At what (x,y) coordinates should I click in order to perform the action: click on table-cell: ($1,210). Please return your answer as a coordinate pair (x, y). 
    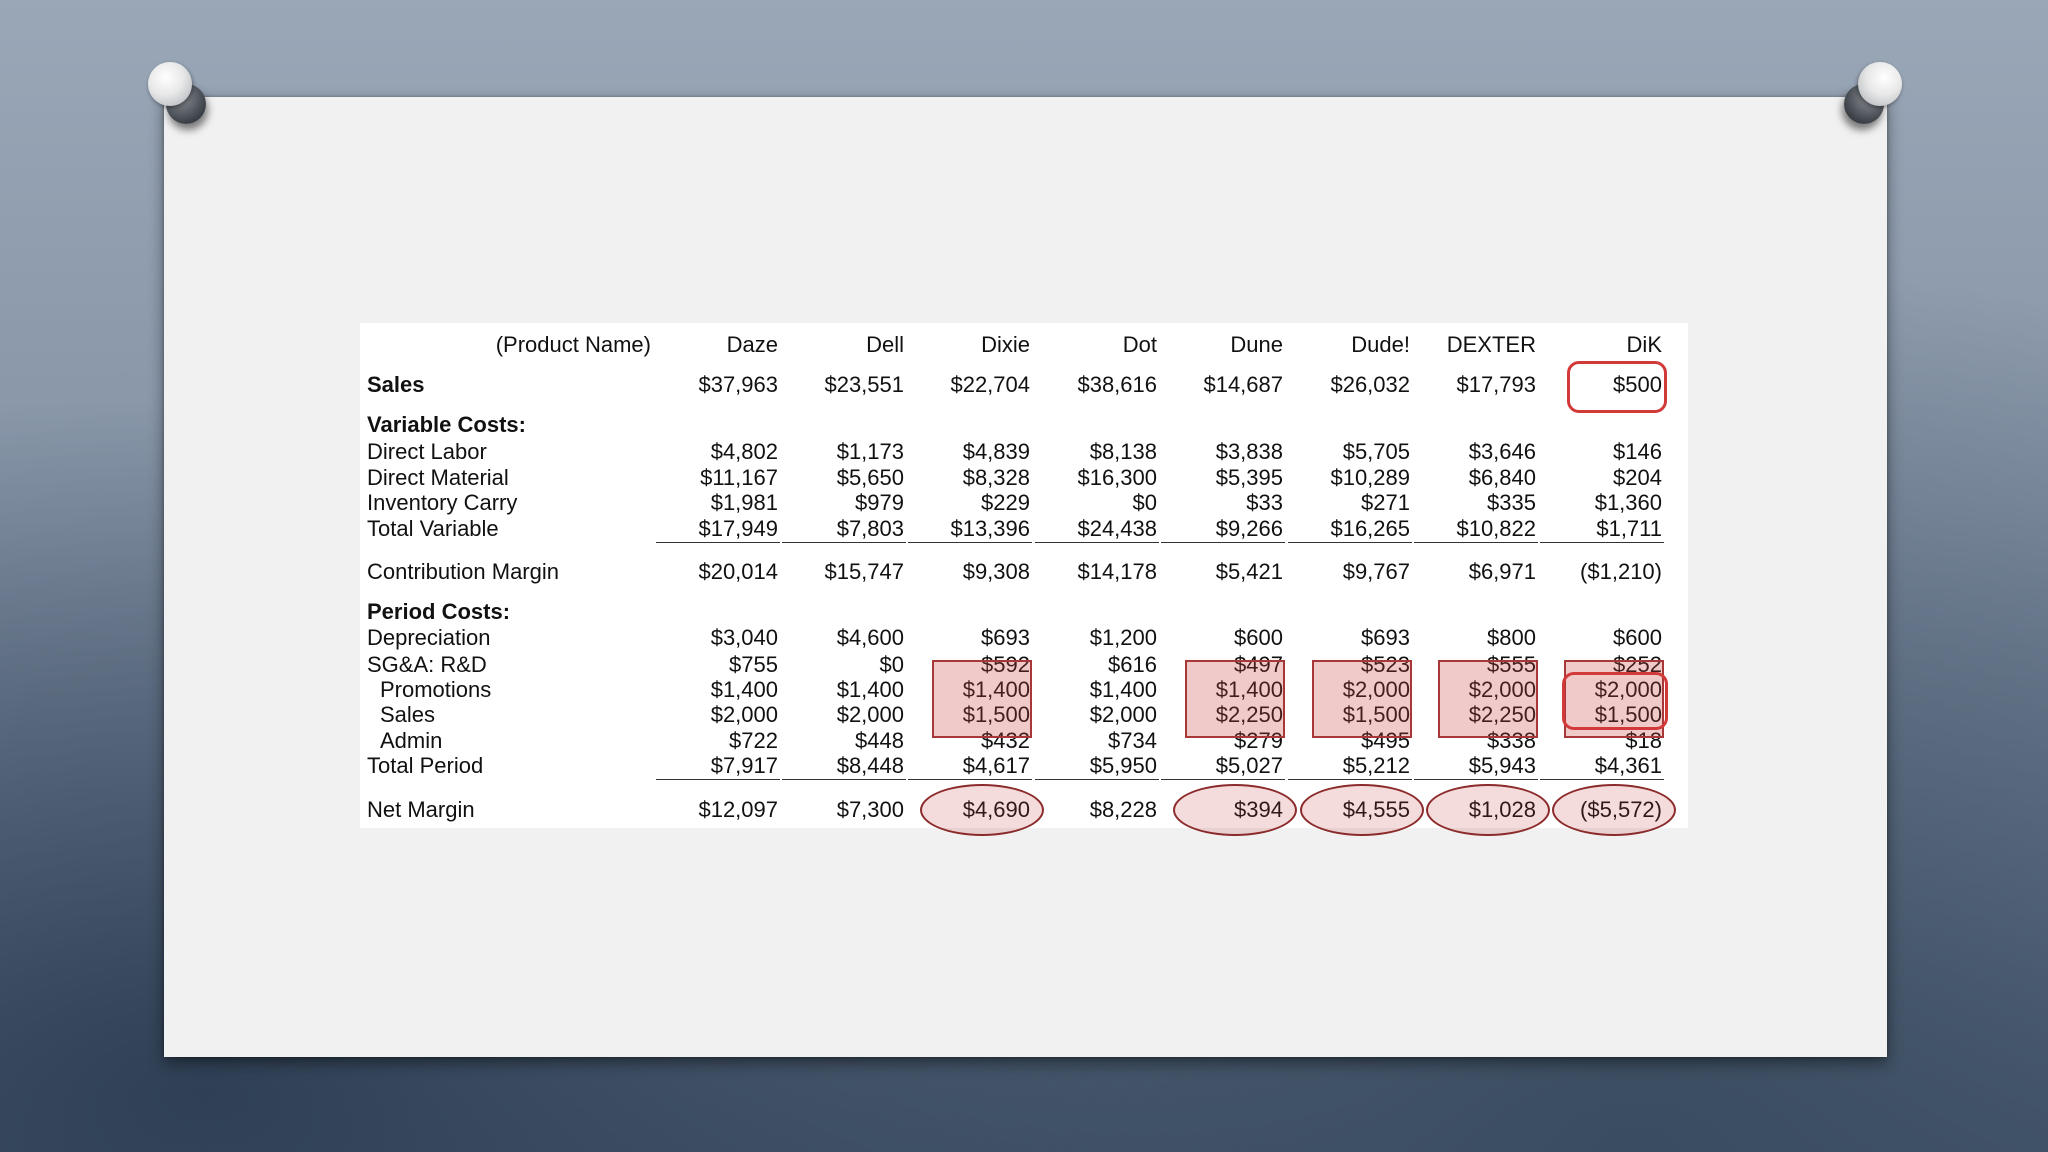
    Looking at the image, I should click on (1621, 571).